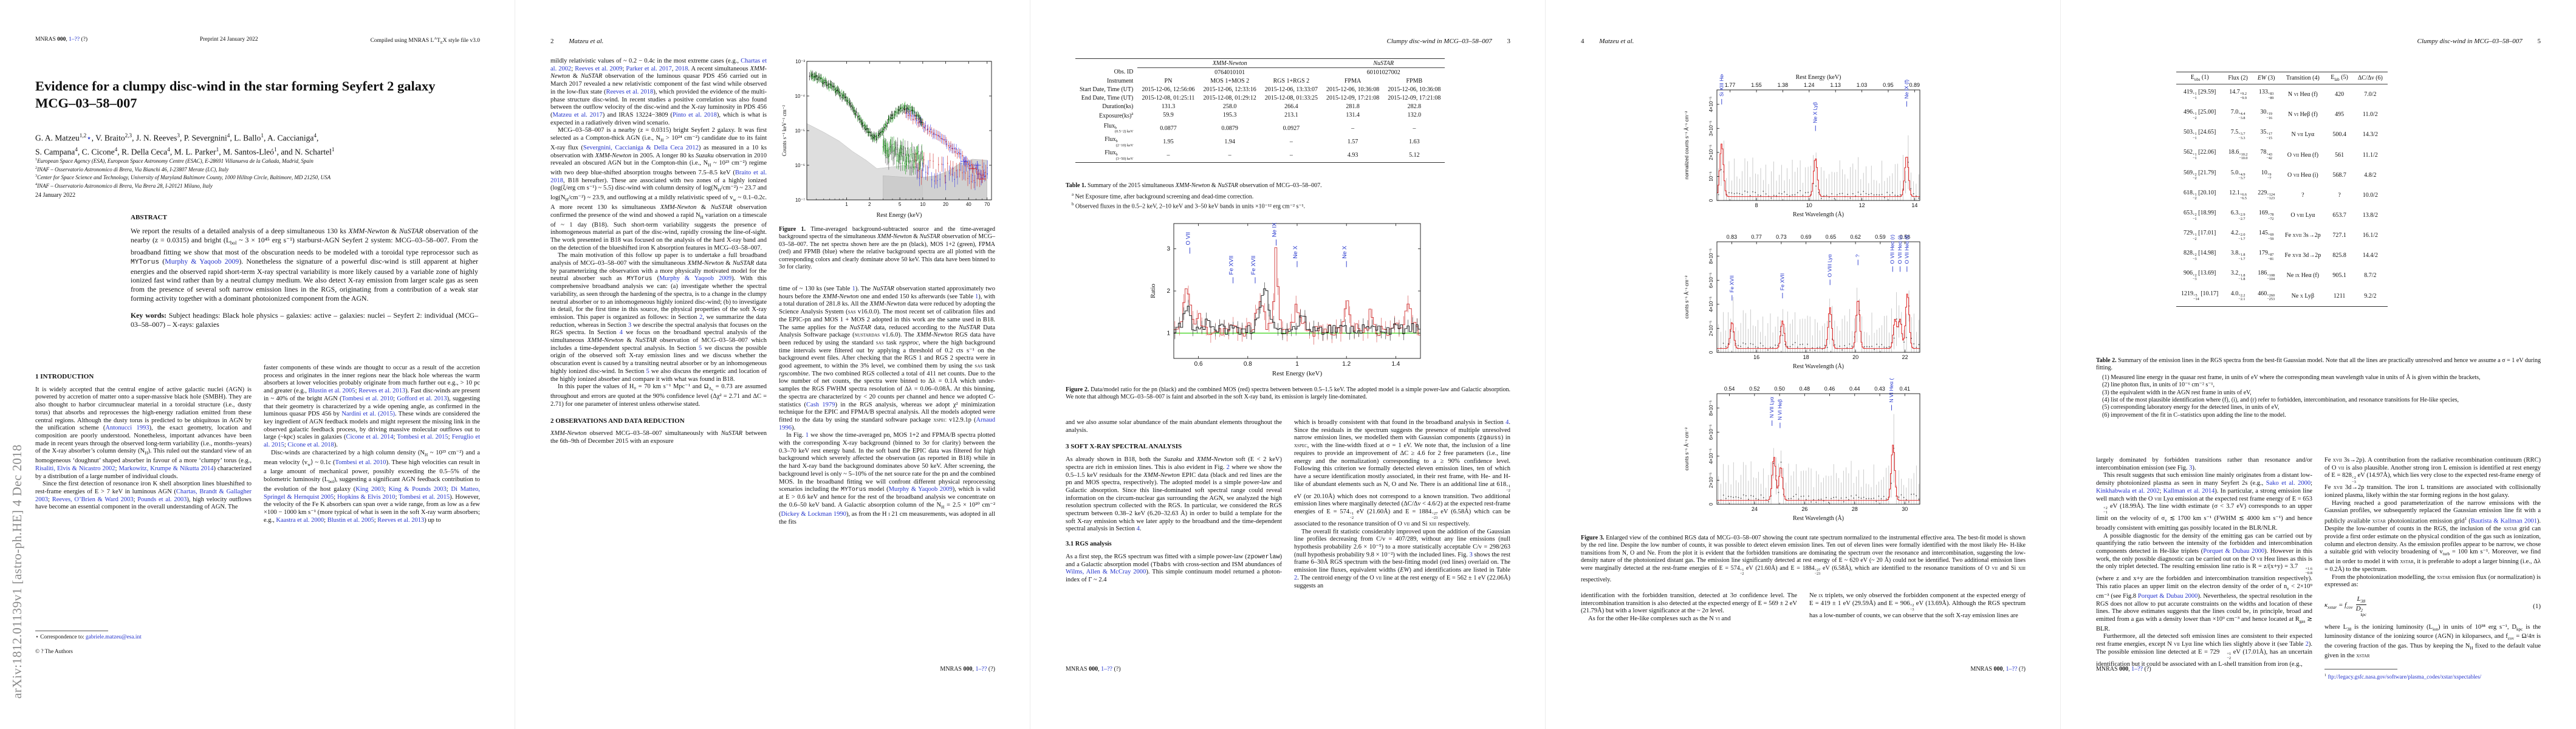  I want to click on table-cell: 12.1 +6.6 −6.5, so click(2238, 195).